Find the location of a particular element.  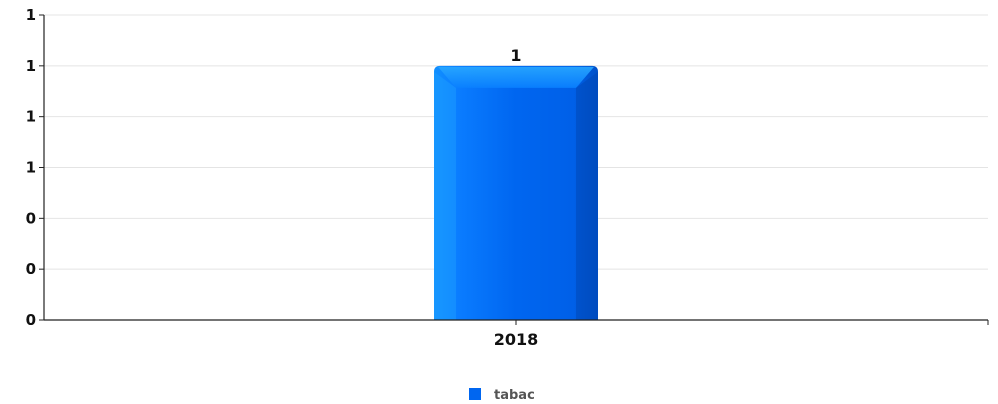

bar-body is located at coordinates (516, 192).